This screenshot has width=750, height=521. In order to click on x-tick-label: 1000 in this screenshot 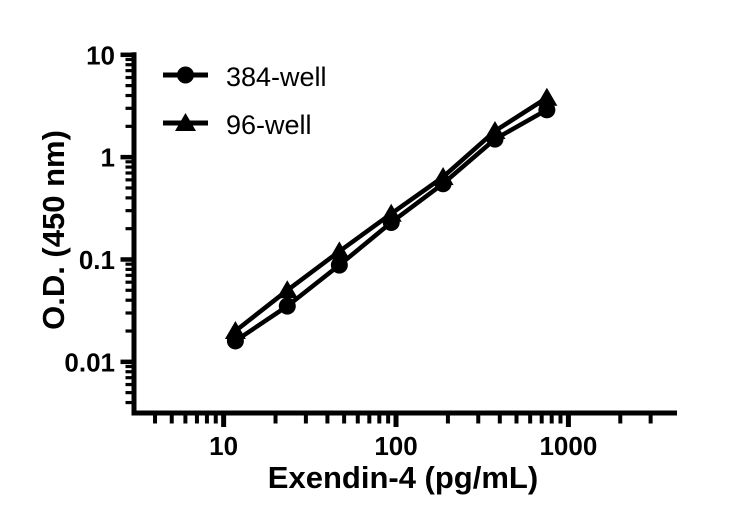, I will do `click(568, 446)`.